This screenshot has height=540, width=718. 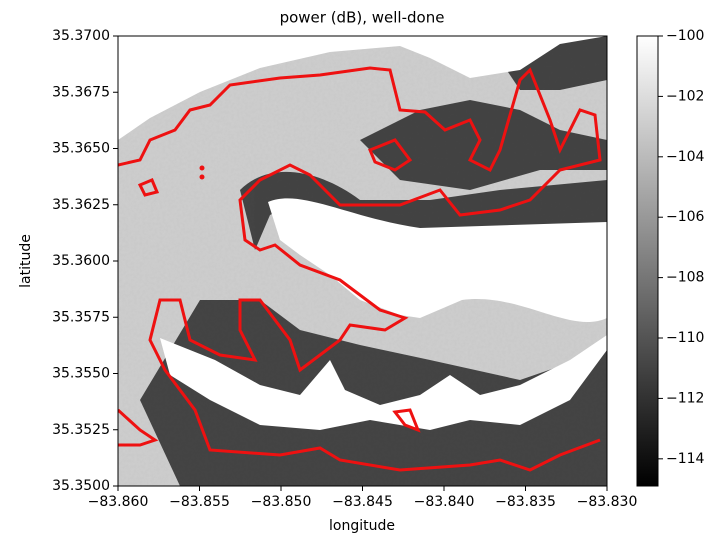 I want to click on x-tick-label: −83.840, so click(x=444, y=502).